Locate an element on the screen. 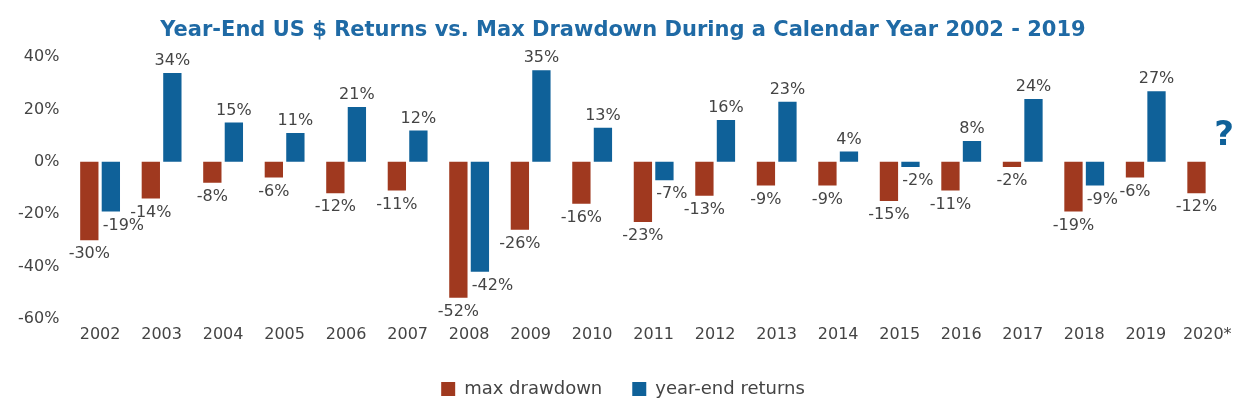  y-tick-label: 0% is located at coordinates (46, 160).